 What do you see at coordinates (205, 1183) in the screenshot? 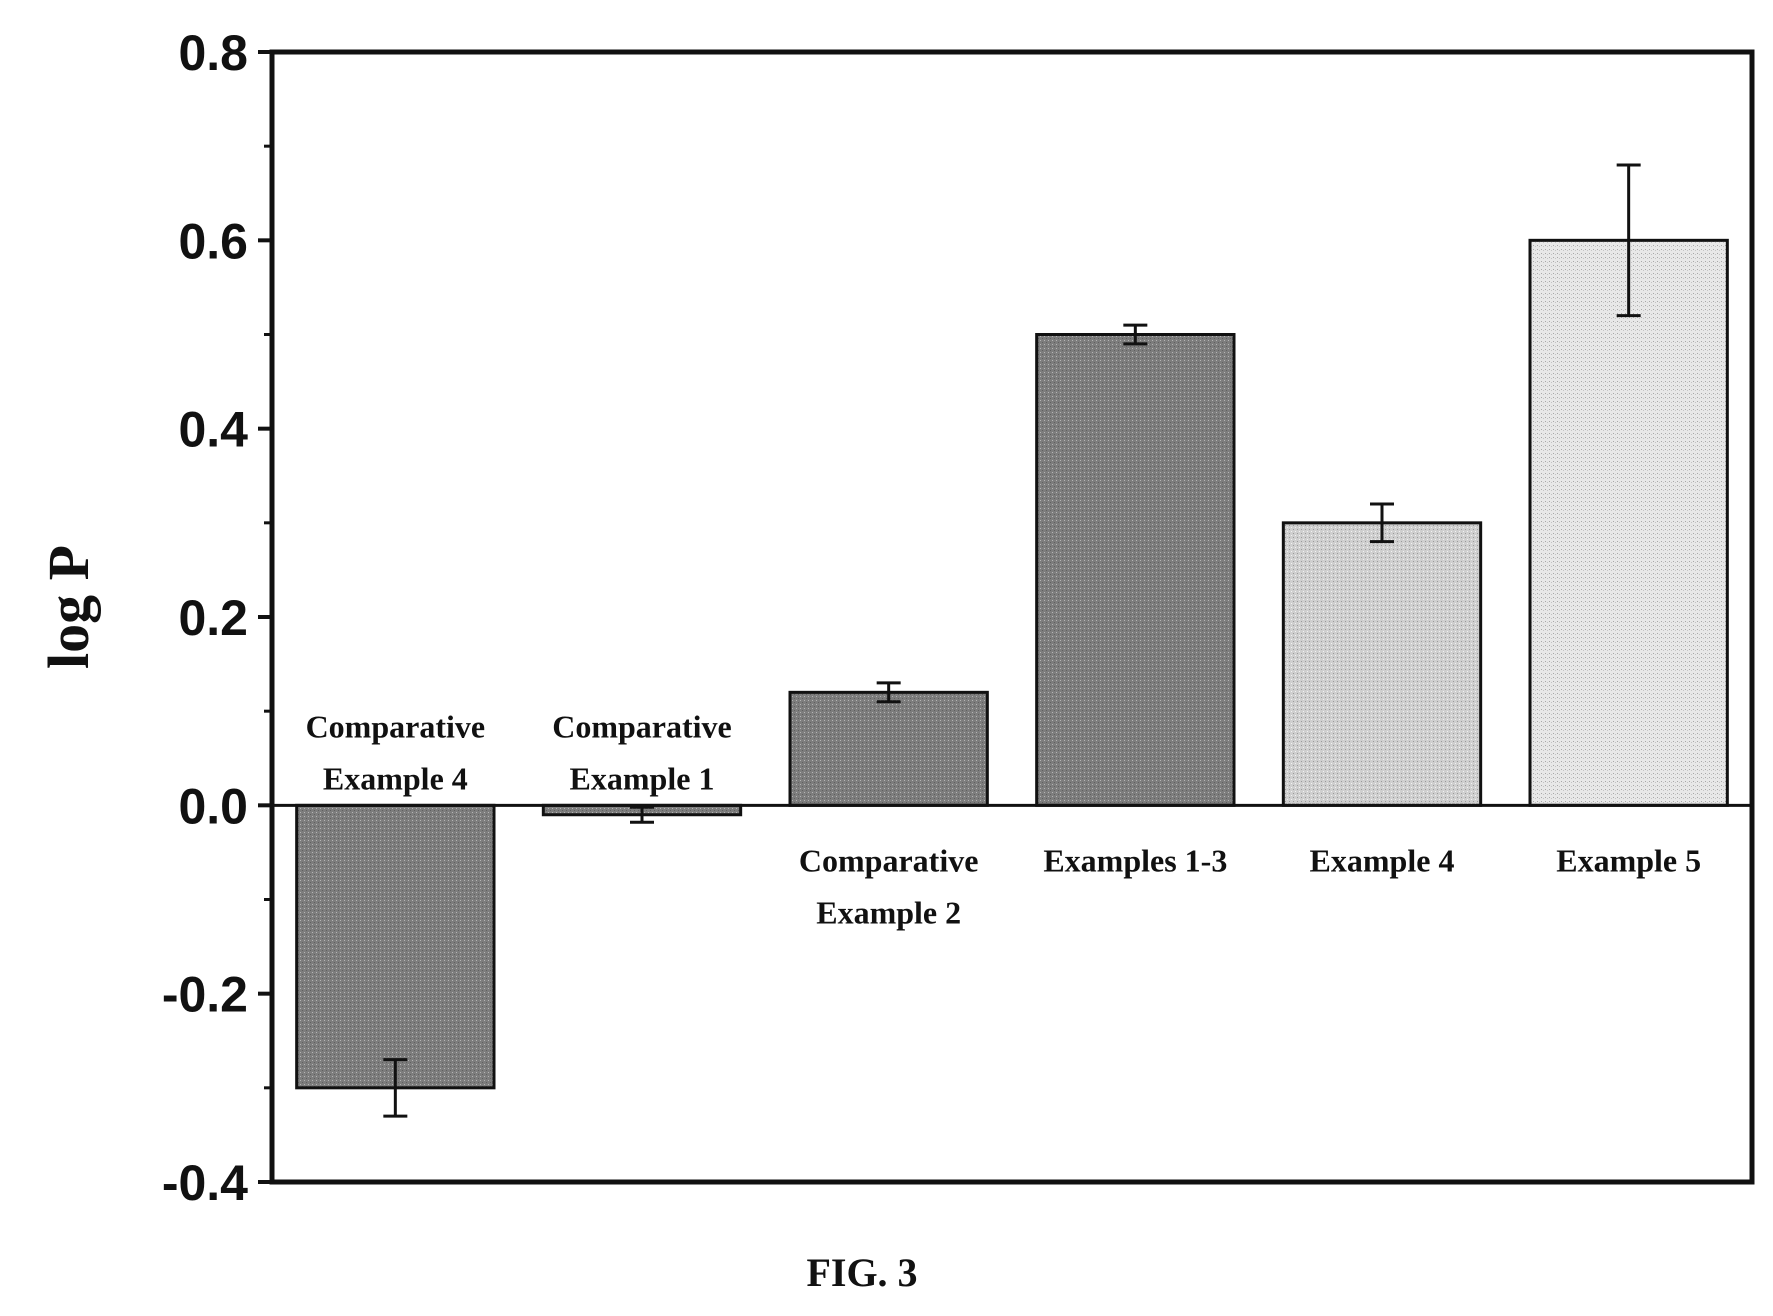
I see `y-tick-label: -0.4` at bounding box center [205, 1183].